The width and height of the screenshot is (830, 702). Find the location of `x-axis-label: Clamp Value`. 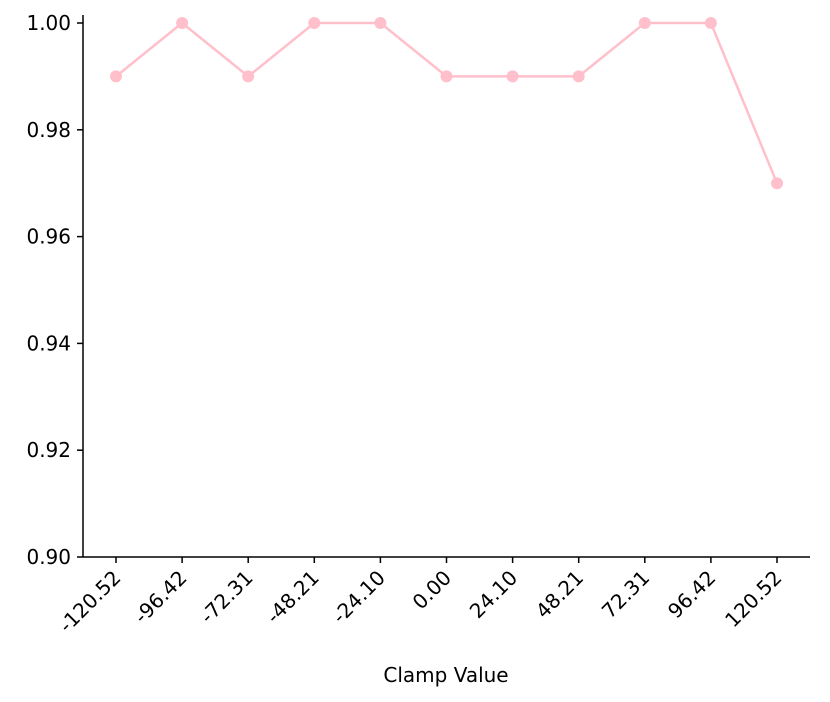

x-axis-label: Clamp Value is located at coordinates (445, 675).